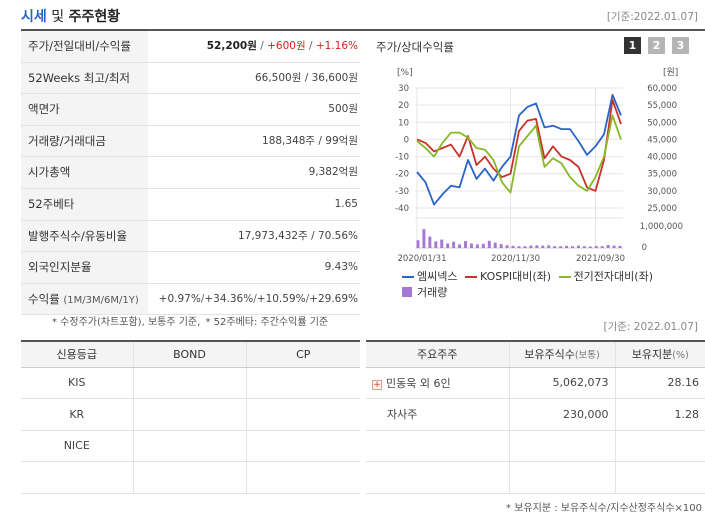 This screenshot has width=705, height=524. Describe the element at coordinates (377, 384) in the screenshot. I see `expand-plus-icon: +` at that location.